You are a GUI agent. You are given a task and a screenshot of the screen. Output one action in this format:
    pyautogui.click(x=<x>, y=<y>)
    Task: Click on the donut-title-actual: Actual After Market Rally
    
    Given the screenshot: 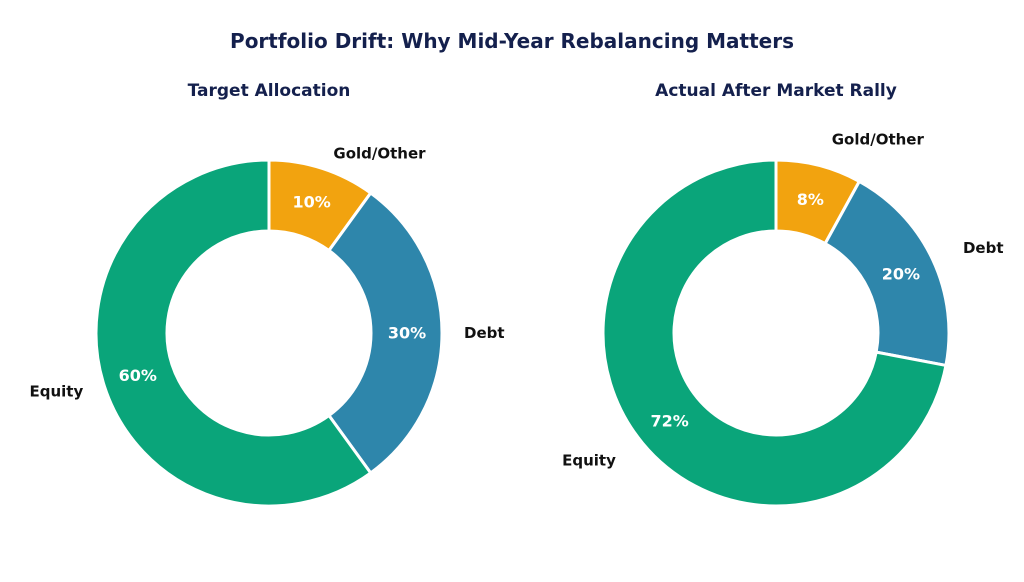 What is the action you would take?
    pyautogui.click(x=776, y=91)
    